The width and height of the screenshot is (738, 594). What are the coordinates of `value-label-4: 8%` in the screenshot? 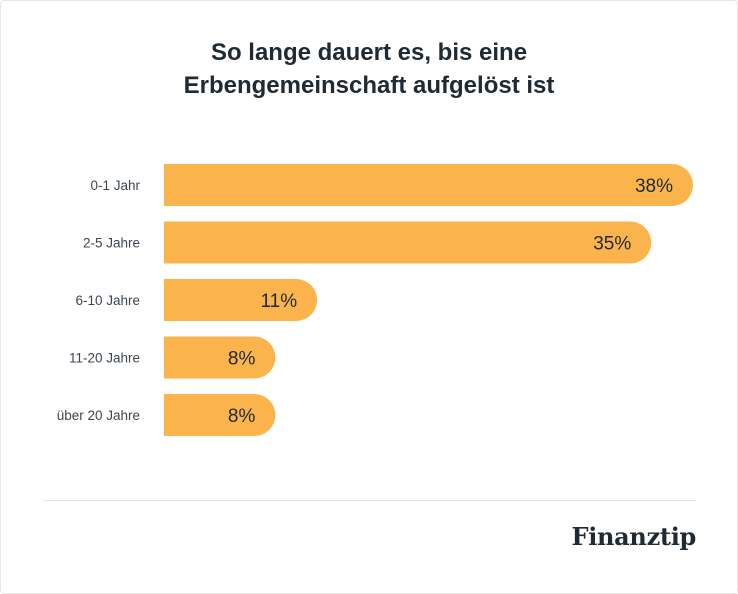 It's located at (242, 359).